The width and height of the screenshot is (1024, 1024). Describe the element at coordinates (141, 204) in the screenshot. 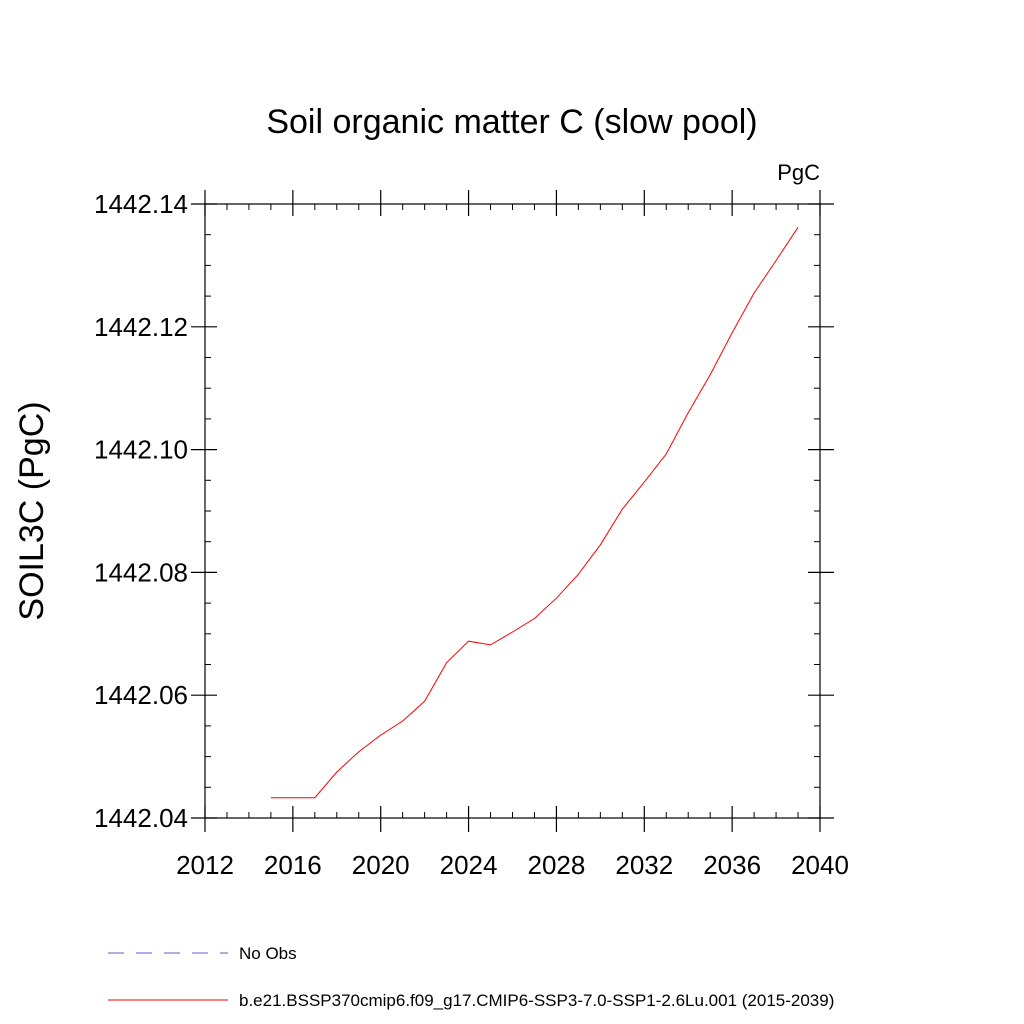

I see `y-tick-label: 1442.14` at that location.